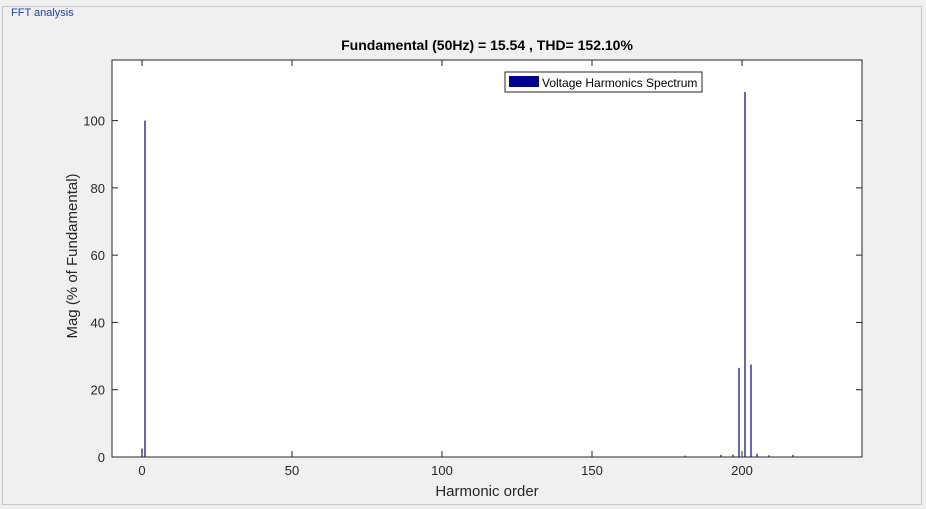  Describe the element at coordinates (442, 470) in the screenshot. I see `x-tick-label: 100` at that location.